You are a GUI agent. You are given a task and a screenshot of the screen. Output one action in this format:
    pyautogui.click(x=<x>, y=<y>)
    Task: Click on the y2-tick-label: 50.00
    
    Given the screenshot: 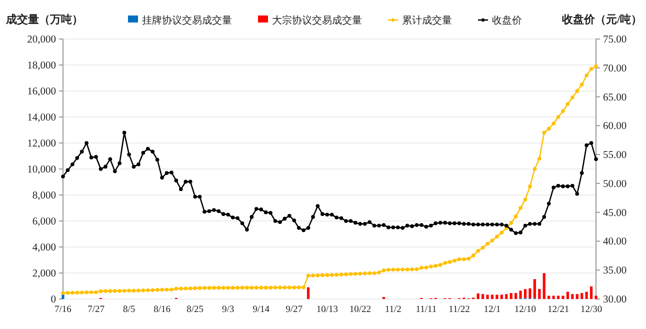 What is the action you would take?
    pyautogui.click(x=615, y=184)
    